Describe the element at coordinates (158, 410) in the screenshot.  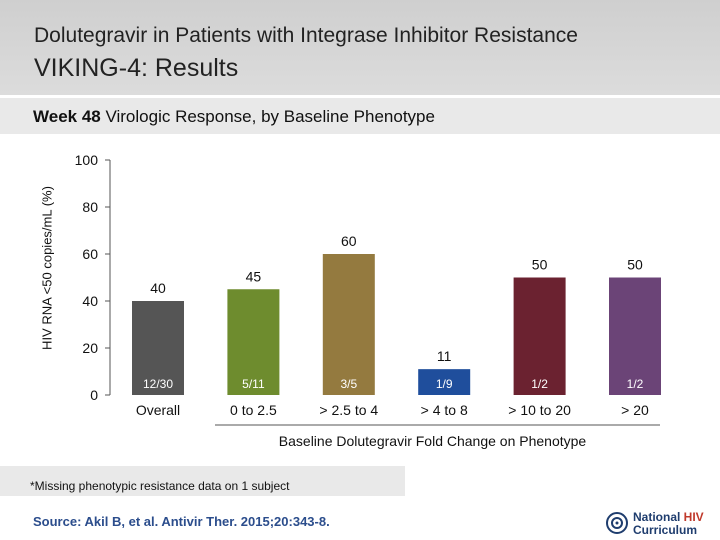
I see `x-tick-label: Overall` at that location.